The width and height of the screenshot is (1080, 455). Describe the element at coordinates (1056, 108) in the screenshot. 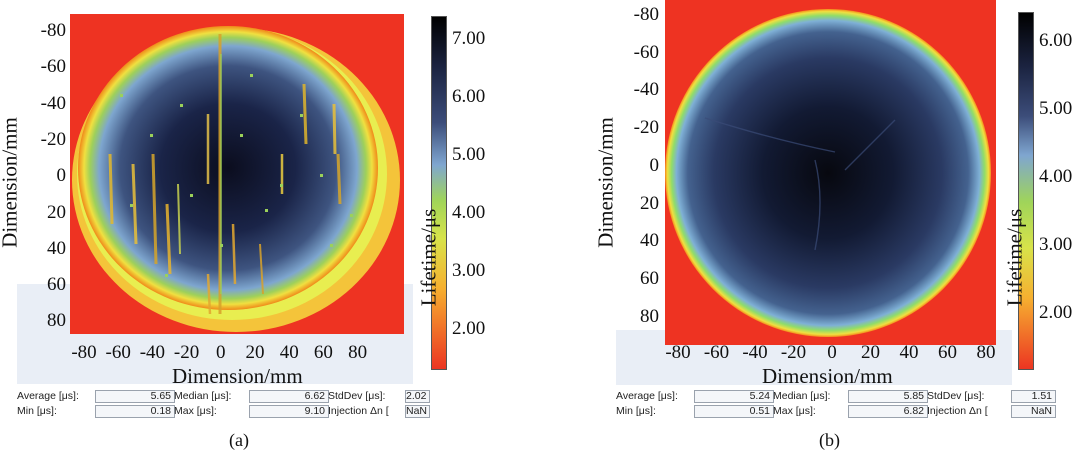

I see `colorbar-tick-b-5_00: 5.00` at that location.